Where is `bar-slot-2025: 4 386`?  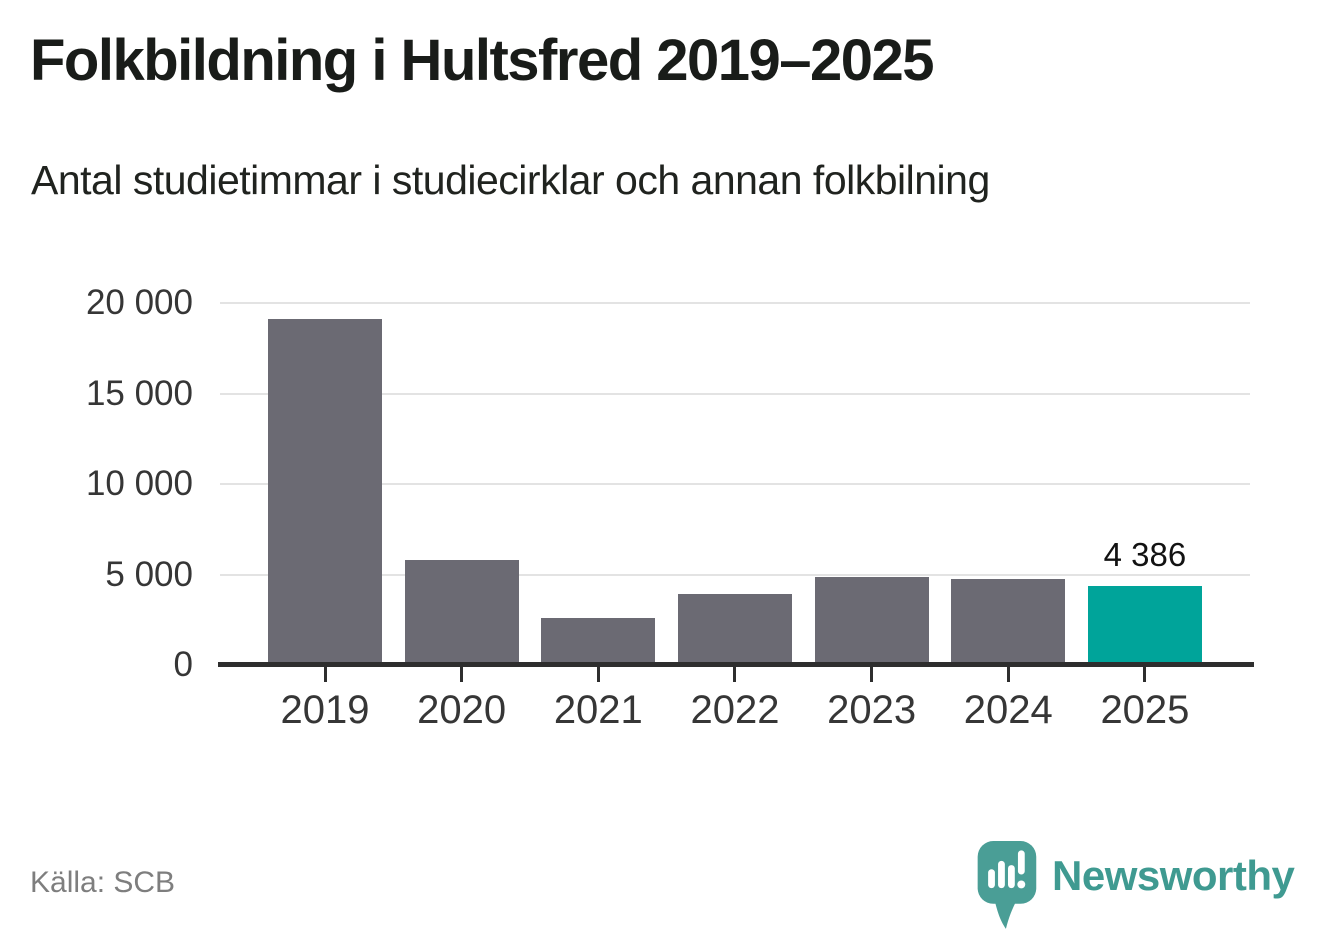 bar-slot-2025: 4 386 is located at coordinates (1144, 484).